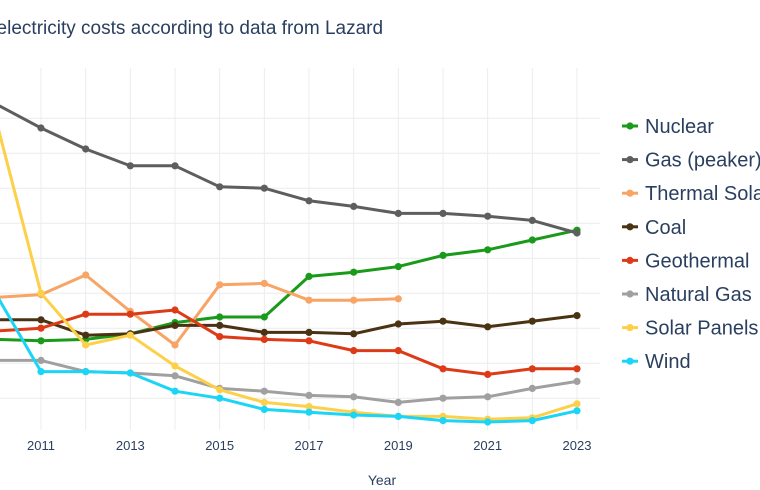 This screenshot has height=490, width=760. I want to click on legend-label: Geothermal, so click(697, 261).